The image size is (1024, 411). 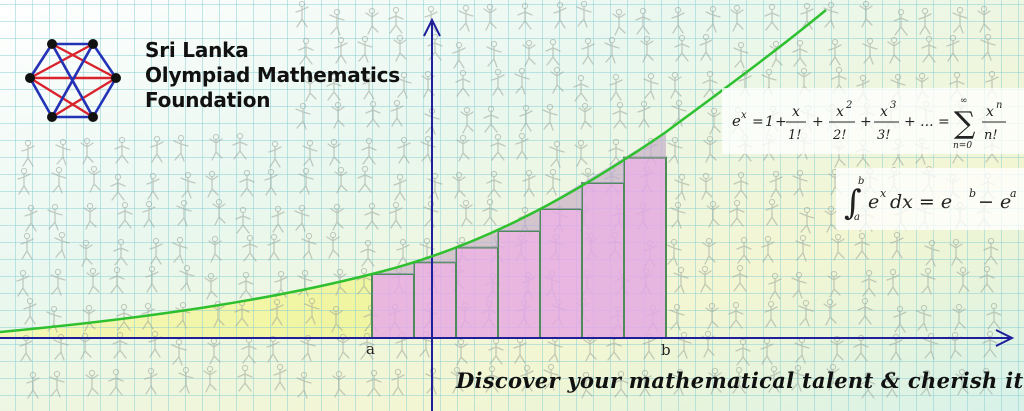 I want to click on integral-integrand-exp: x, so click(x=883, y=193).